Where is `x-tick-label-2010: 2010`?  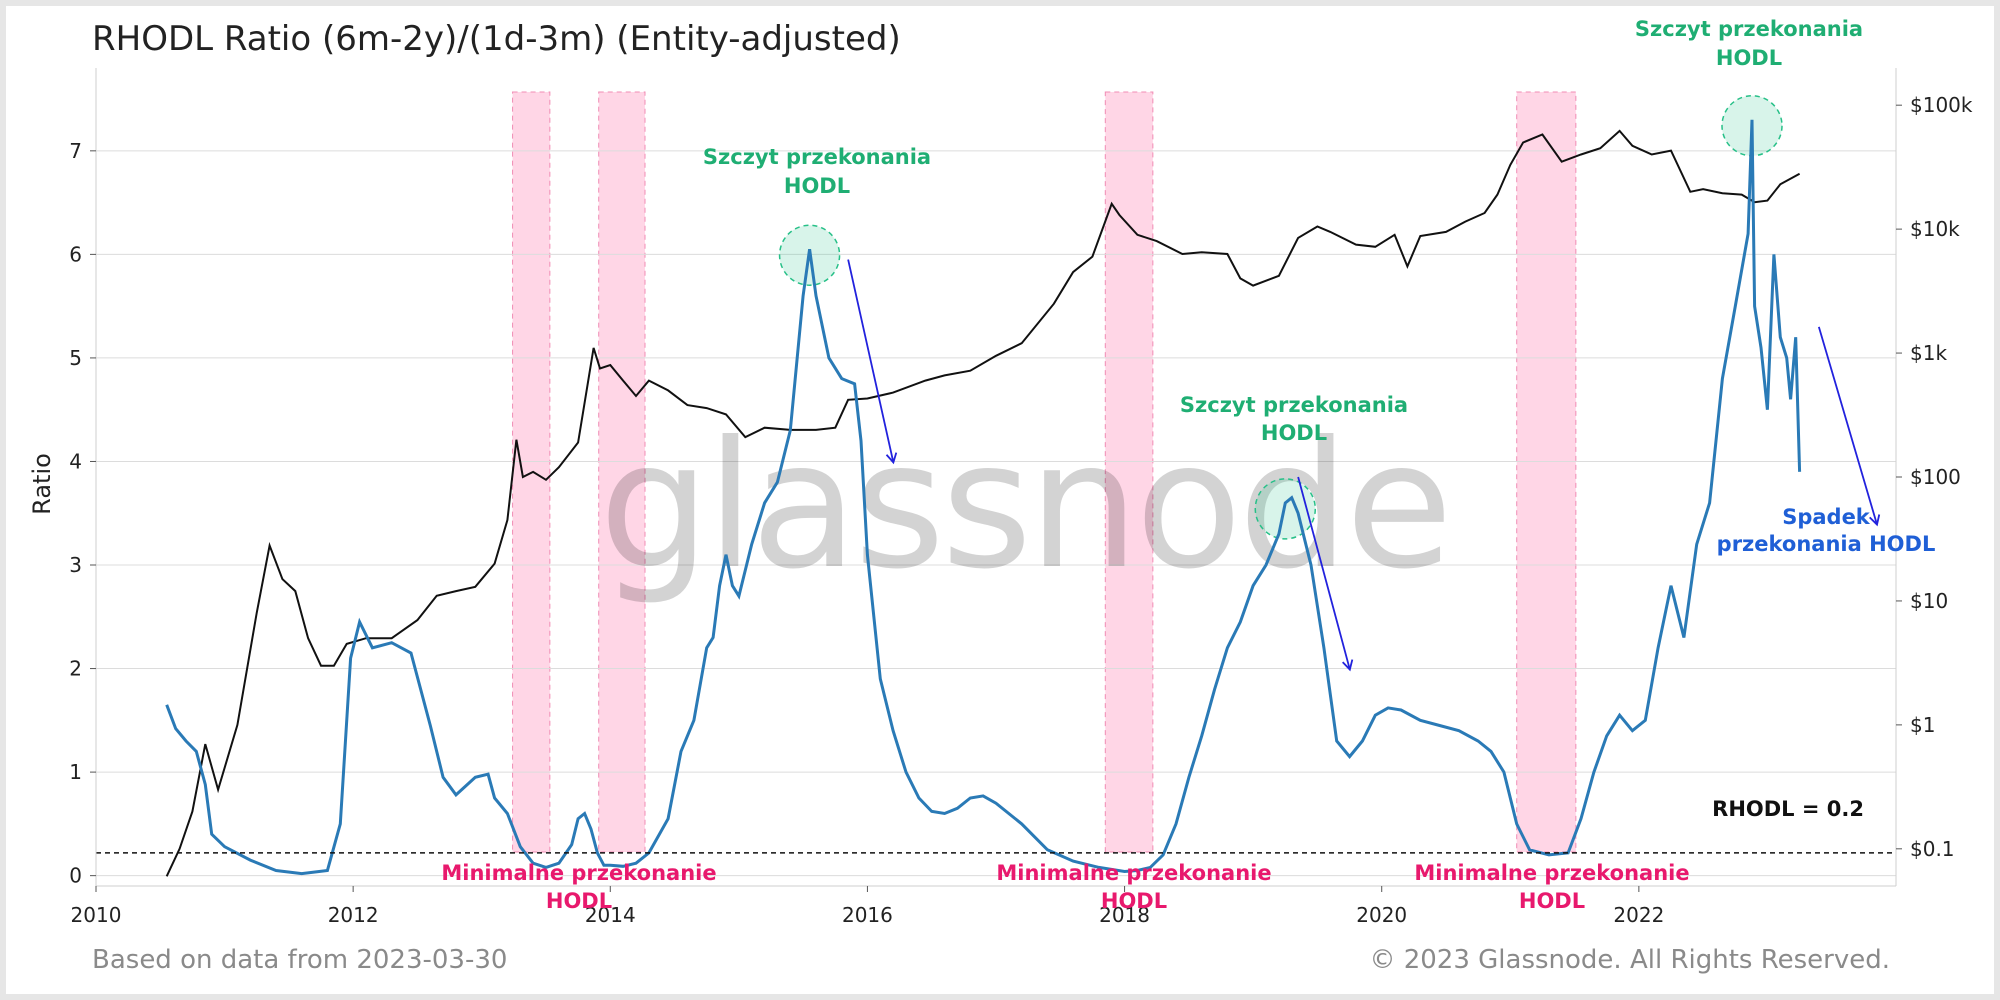 x-tick-label-2010: 2010 is located at coordinates (96, 915).